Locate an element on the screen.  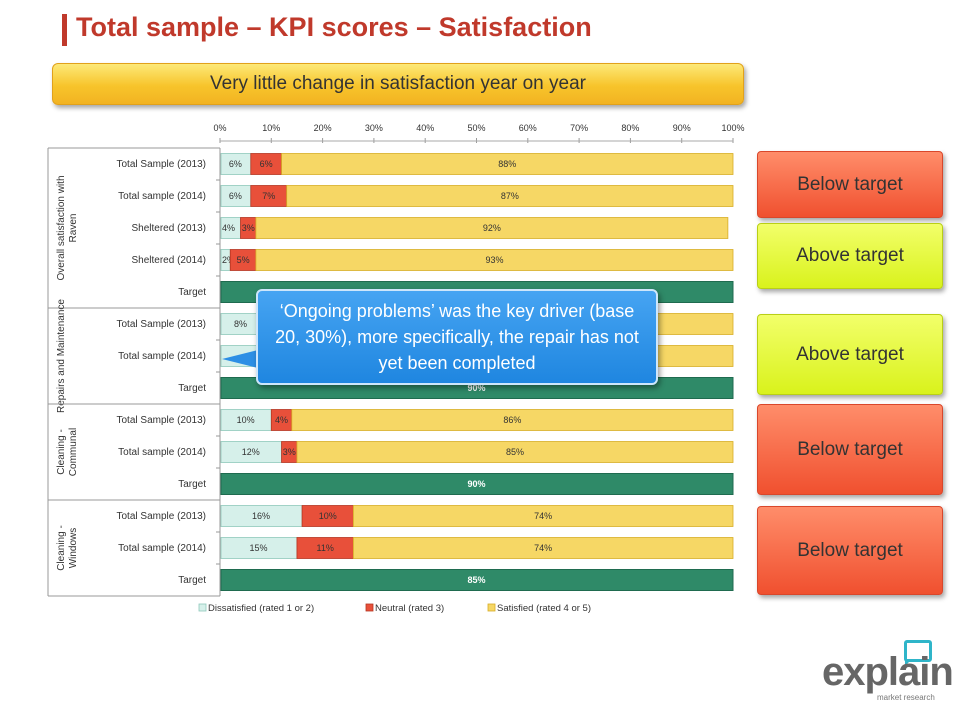
bar-value-label: 16% is located at coordinates (261, 516).